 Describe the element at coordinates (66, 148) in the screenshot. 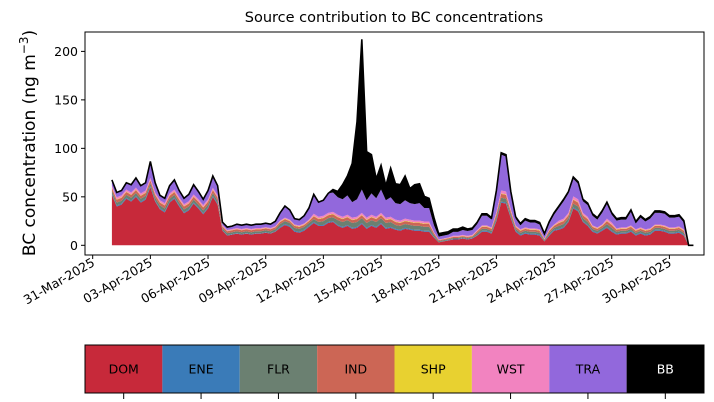

I see `y-tick-label: 100` at that location.